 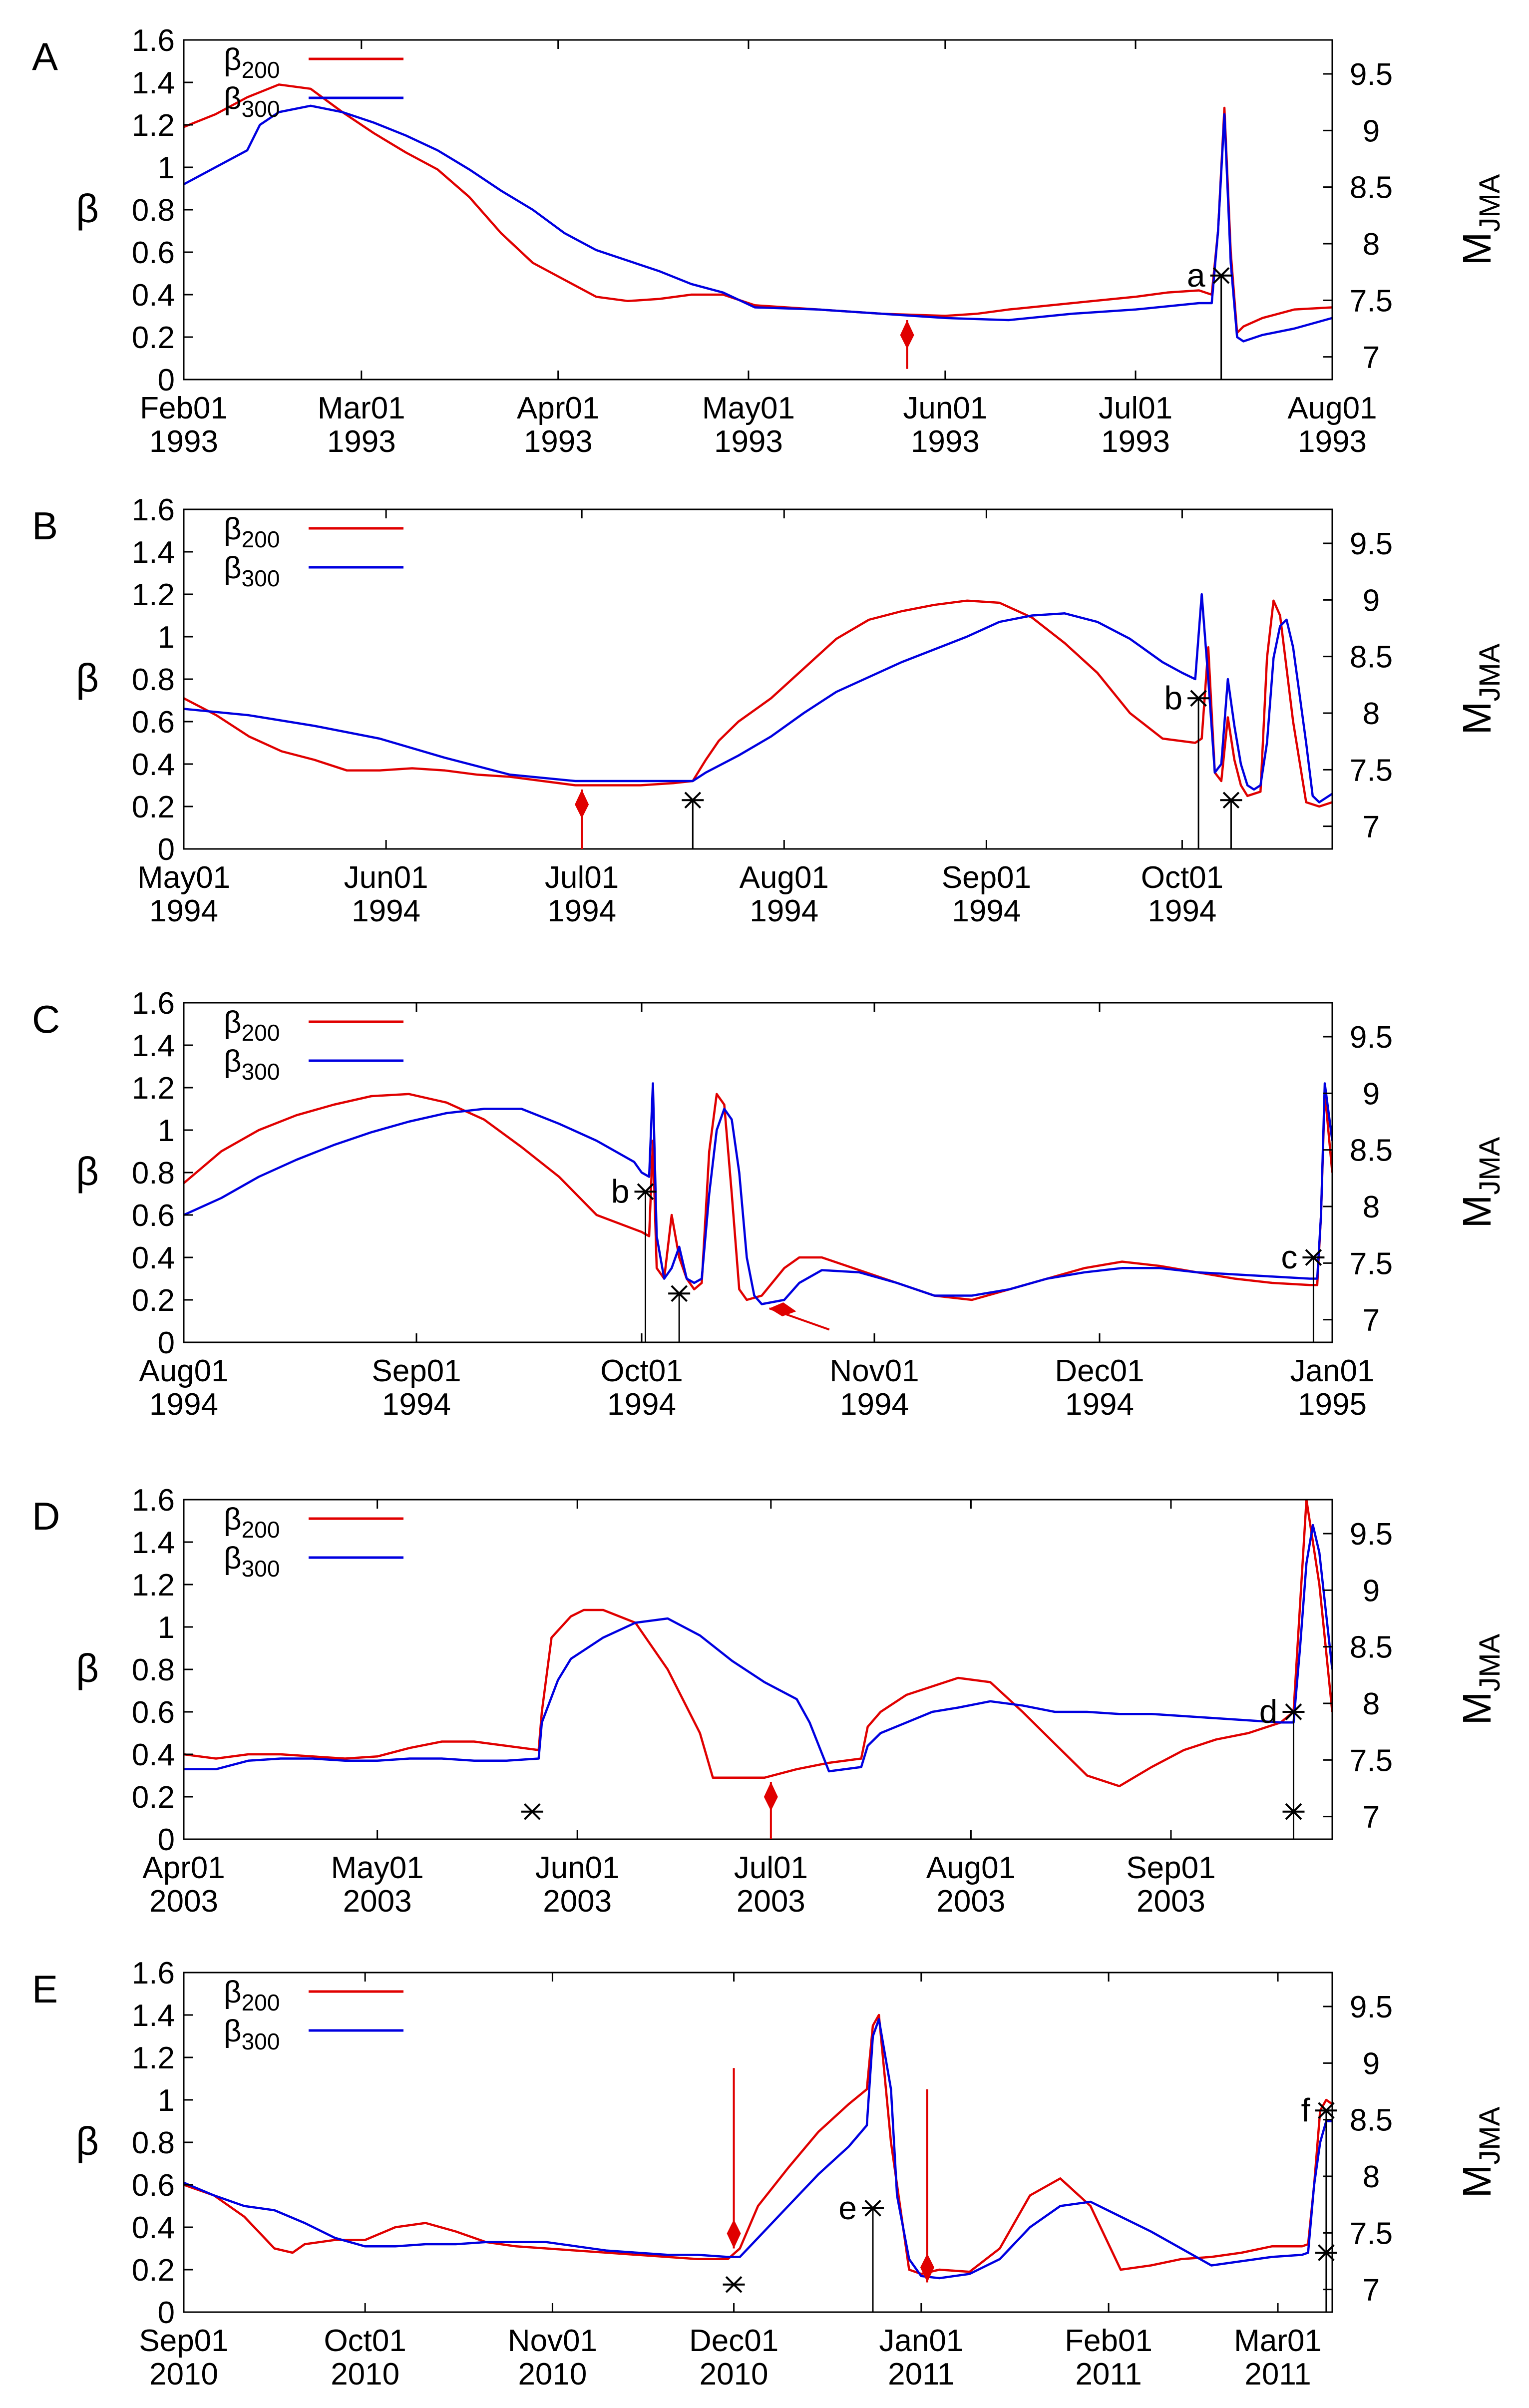 I want to click on x-tick-label-month: Jul01, so click(x=1135, y=408).